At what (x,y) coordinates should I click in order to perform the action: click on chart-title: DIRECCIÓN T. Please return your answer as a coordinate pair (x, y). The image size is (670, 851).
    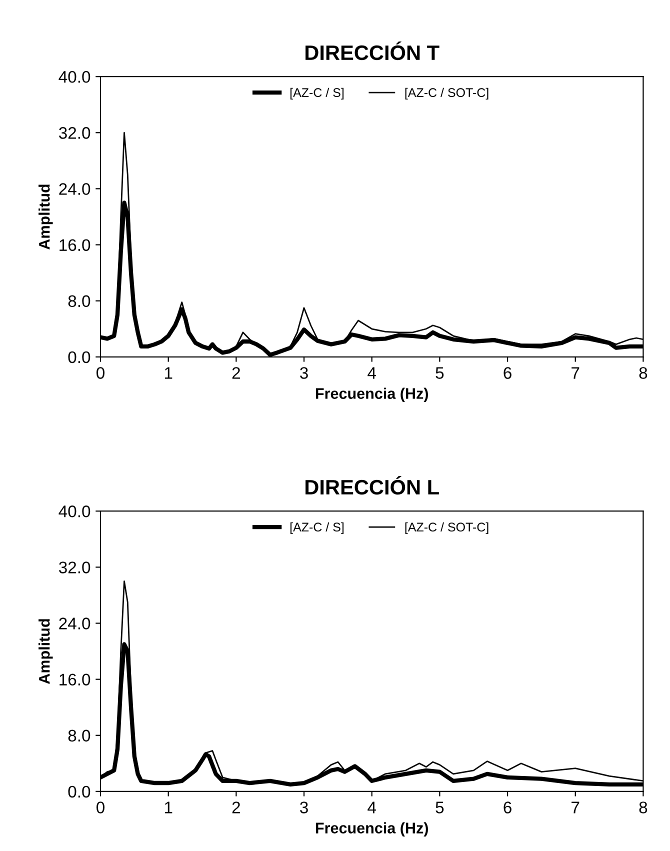
    Looking at the image, I should click on (373, 50).